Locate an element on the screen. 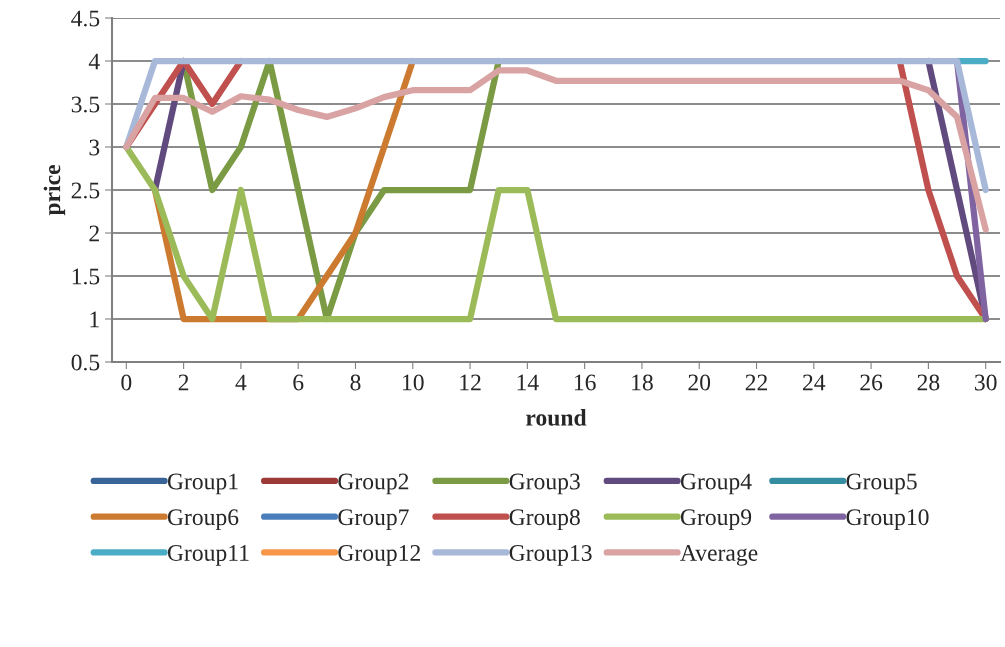 This screenshot has width=1005, height=647. x-axis-title: round is located at coordinates (556, 417).